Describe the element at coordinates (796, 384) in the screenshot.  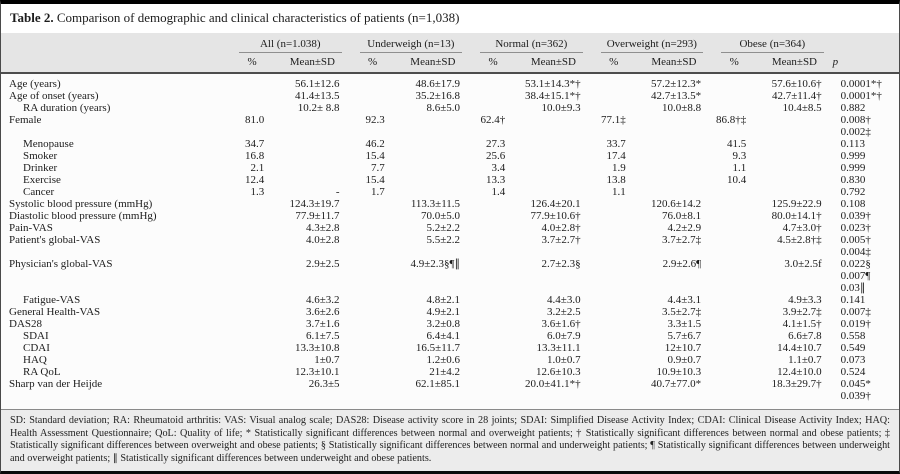
I see `mean-cell: 18.3±29.7†` at that location.